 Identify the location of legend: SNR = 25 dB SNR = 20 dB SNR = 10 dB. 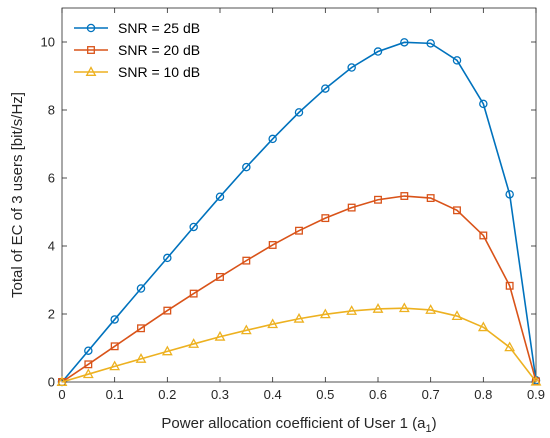
(137, 50).